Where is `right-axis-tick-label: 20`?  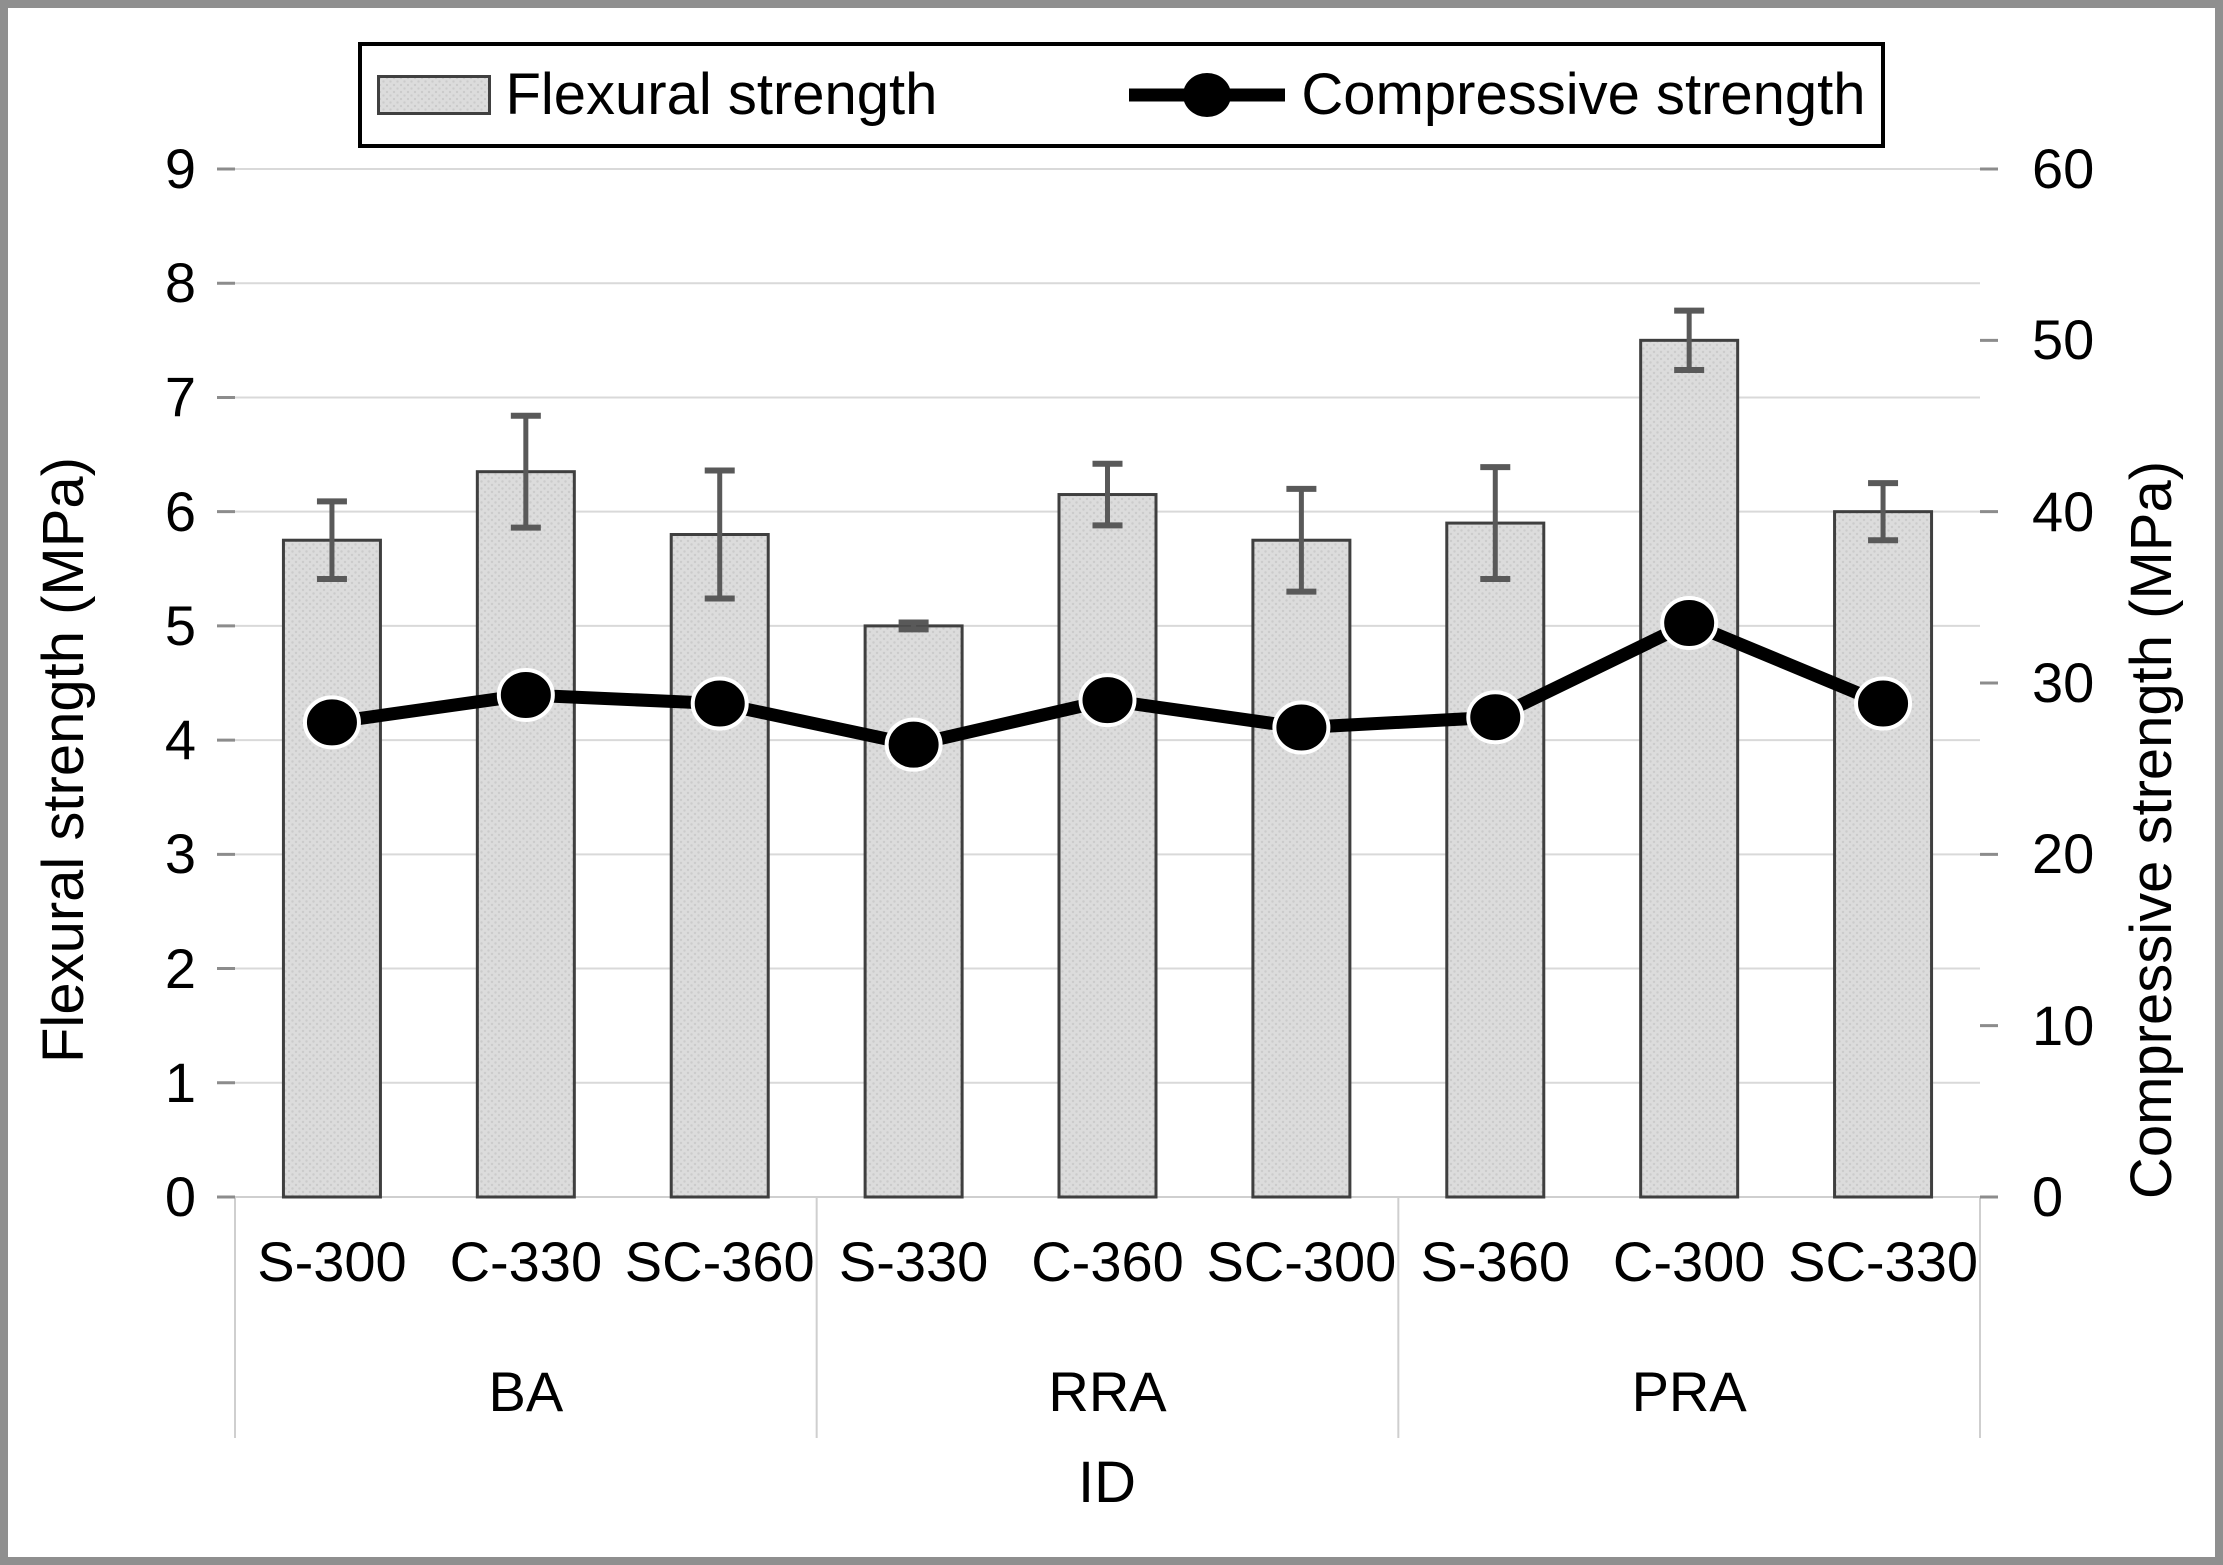
right-axis-tick-label: 20 is located at coordinates (2063, 854).